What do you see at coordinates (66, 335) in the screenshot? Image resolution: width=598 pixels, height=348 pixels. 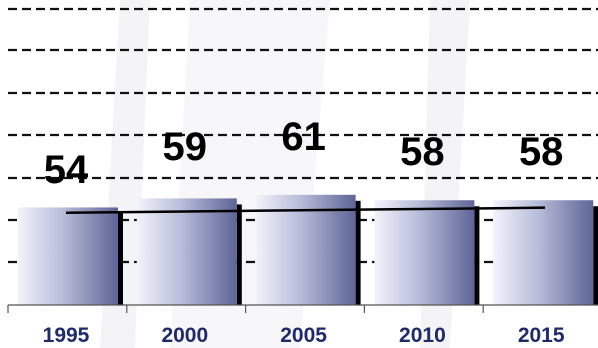 I see `x-tick-label-1995: 1995` at bounding box center [66, 335].